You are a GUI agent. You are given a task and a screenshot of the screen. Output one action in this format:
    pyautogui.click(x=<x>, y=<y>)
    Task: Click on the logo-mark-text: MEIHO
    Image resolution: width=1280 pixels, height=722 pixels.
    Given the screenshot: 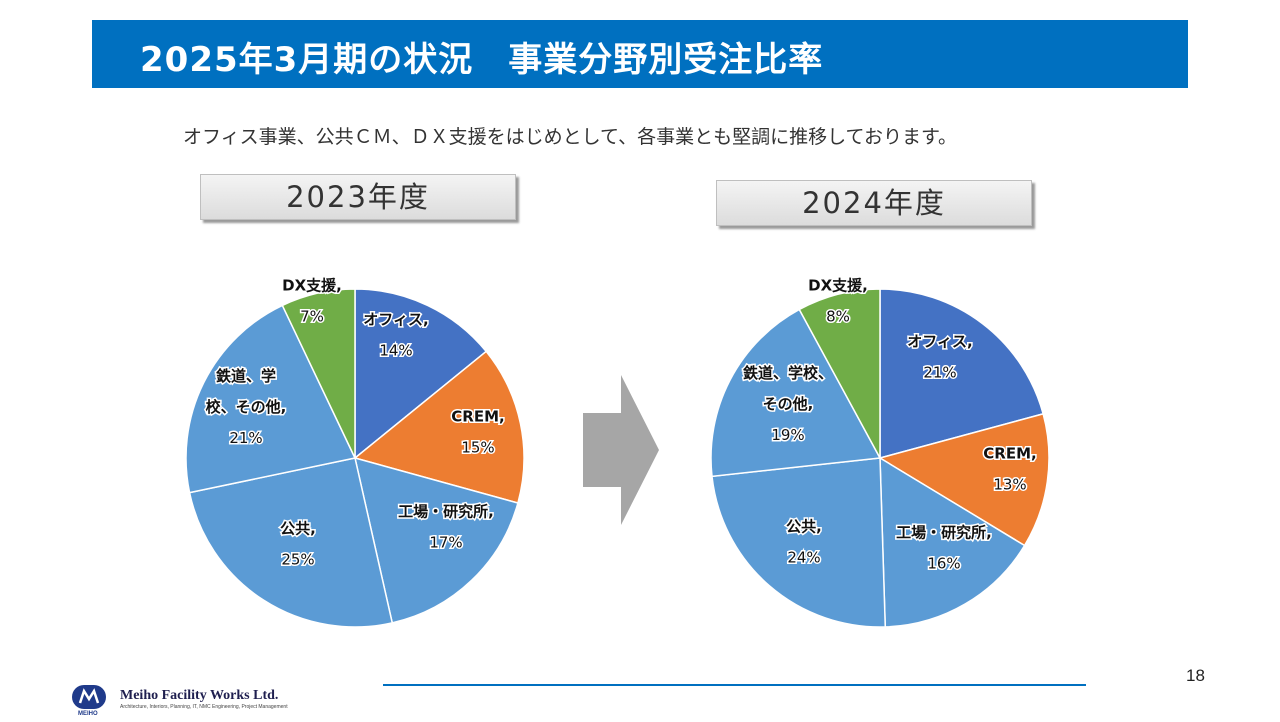 What is the action you would take?
    pyautogui.click(x=88, y=714)
    